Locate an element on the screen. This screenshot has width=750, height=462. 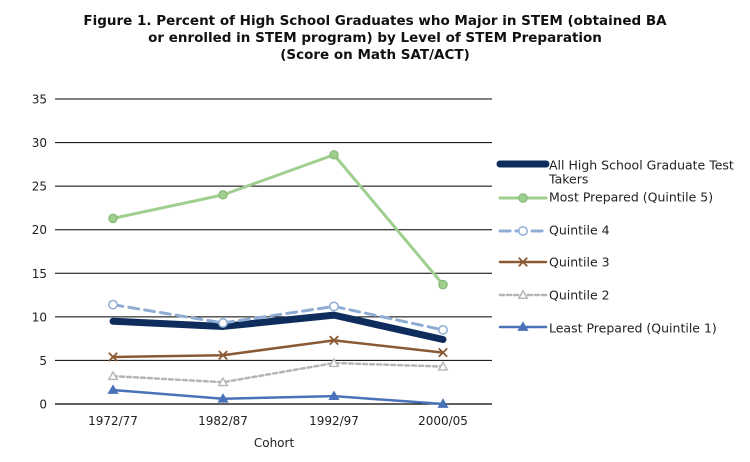
legend-label: All High School Graduate Test is located at coordinates (641, 165).